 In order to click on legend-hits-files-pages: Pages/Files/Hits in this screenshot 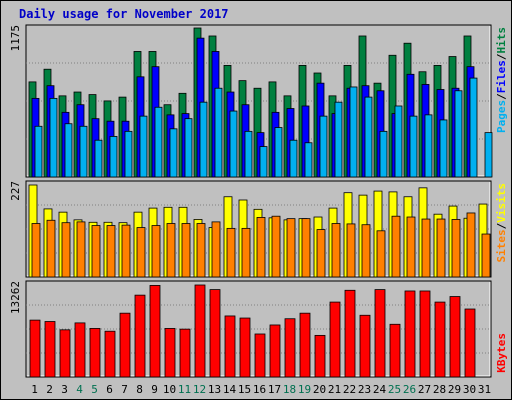, I will do `click(501, 80)`.